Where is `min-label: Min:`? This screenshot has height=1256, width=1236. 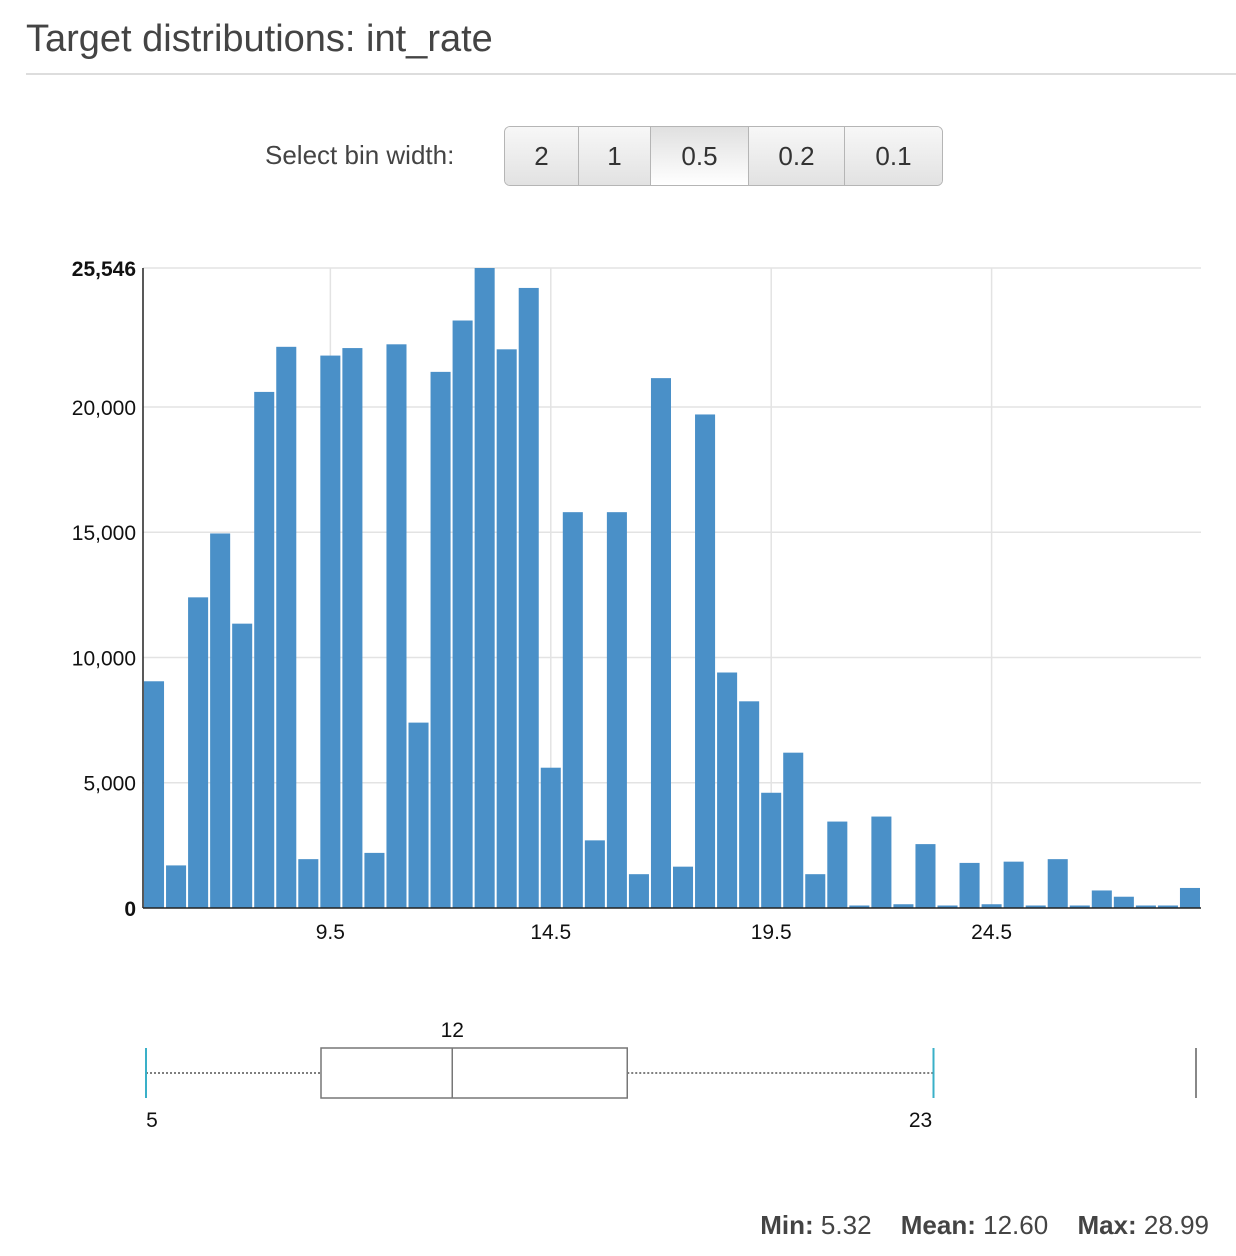 min-label: Min: is located at coordinates (787, 1225).